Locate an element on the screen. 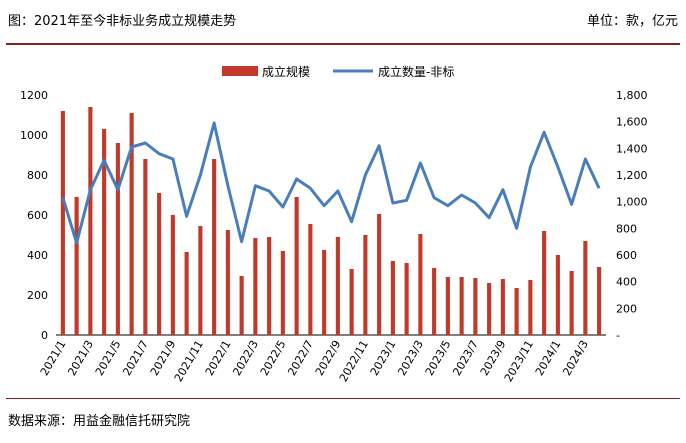 The width and height of the screenshot is (686, 443). bar-2024/3 is located at coordinates (585, 288).